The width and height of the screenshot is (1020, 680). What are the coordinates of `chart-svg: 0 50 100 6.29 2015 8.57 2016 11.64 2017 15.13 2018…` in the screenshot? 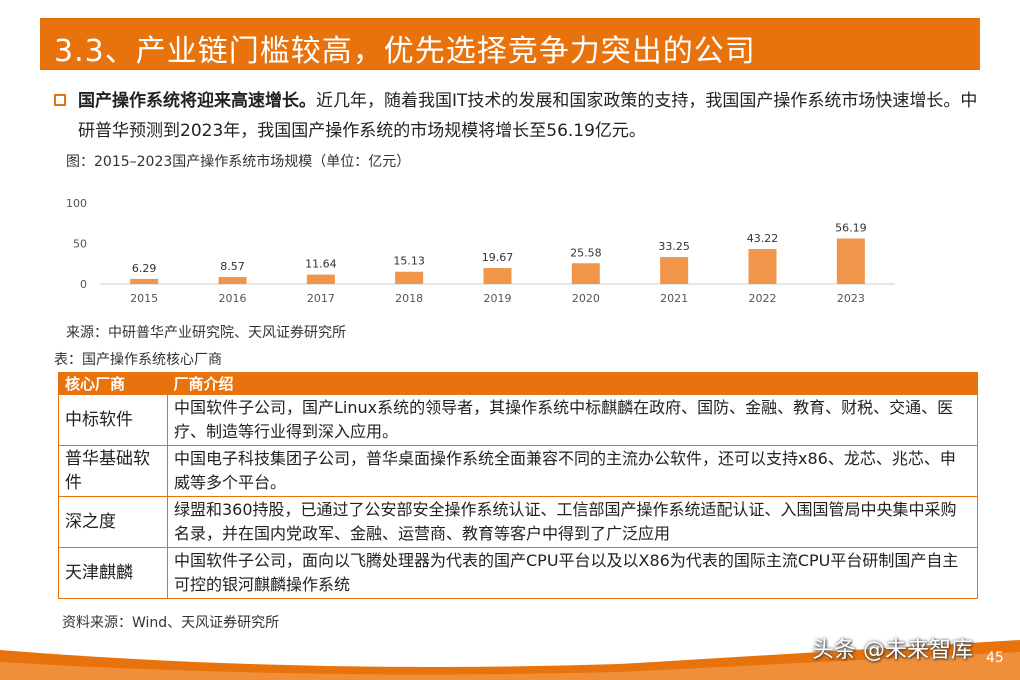 It's located at (480, 251).